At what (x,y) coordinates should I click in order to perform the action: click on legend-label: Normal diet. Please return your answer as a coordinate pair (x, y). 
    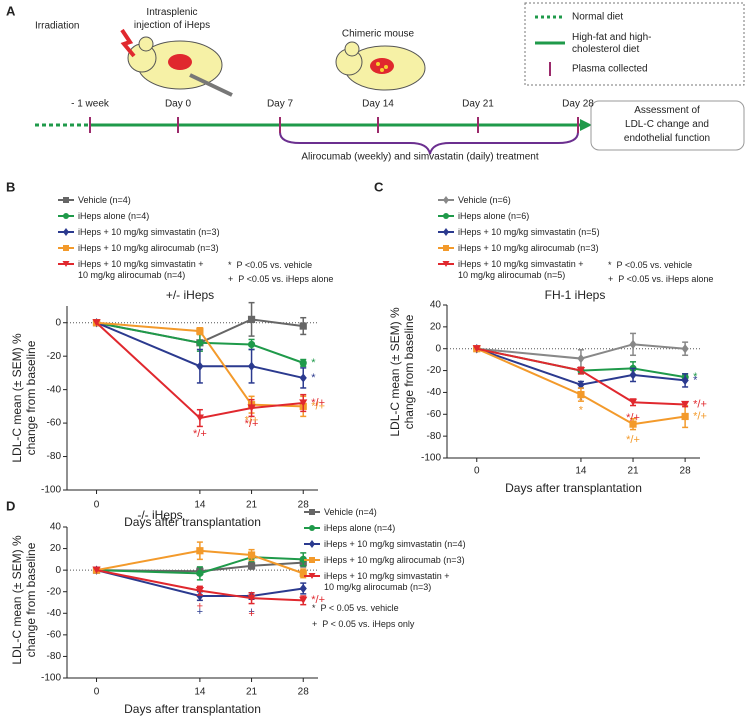
    Looking at the image, I should click on (597, 17).